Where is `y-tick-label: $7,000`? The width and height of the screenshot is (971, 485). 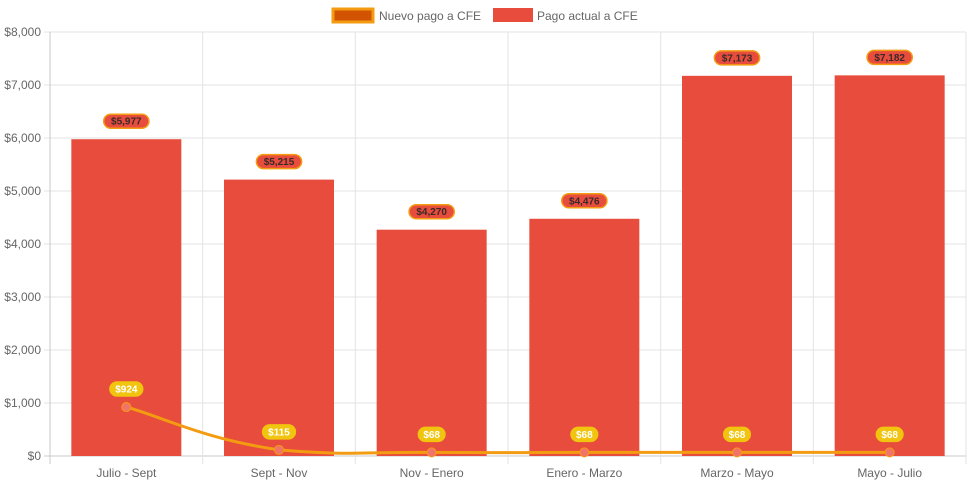 y-tick-label: $7,000 is located at coordinates (22, 85).